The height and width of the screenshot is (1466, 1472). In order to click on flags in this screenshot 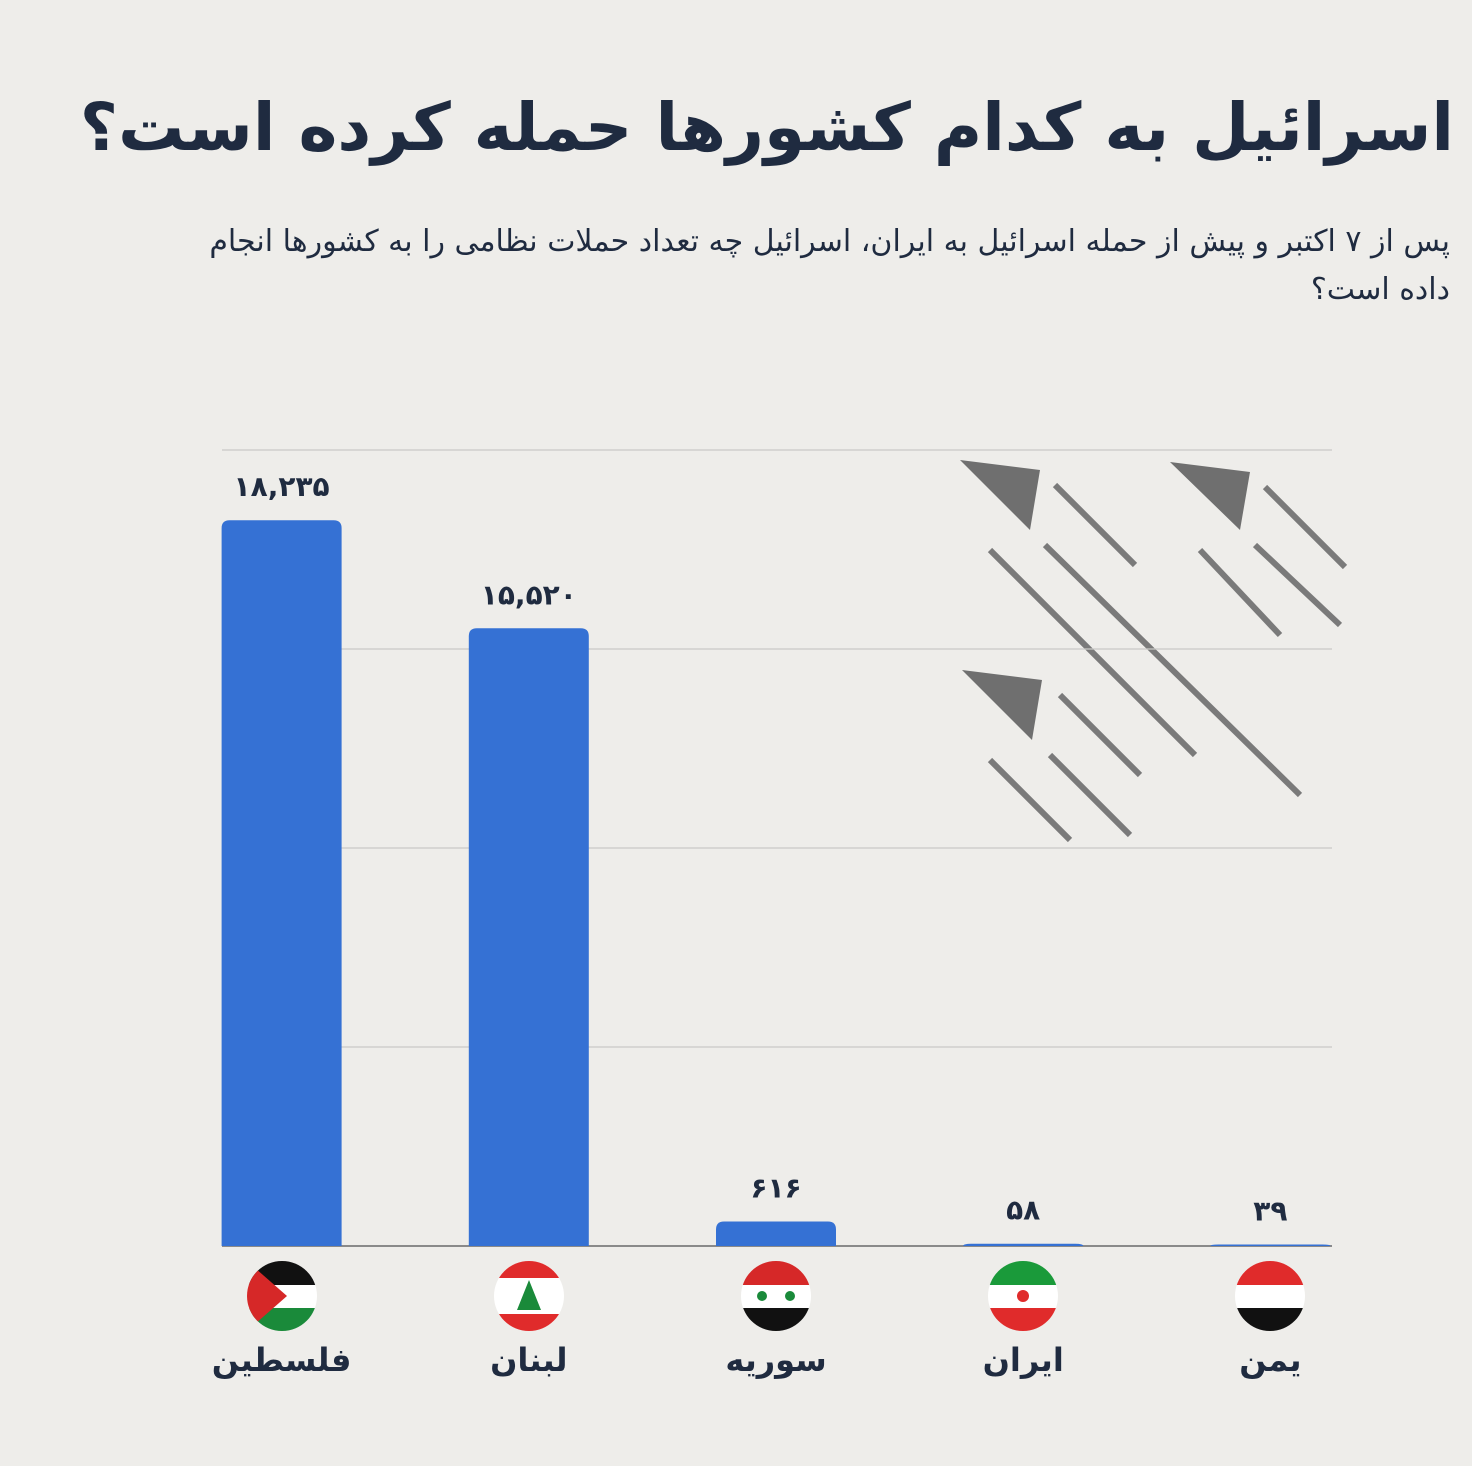, I will do `click(776, 1296)`.